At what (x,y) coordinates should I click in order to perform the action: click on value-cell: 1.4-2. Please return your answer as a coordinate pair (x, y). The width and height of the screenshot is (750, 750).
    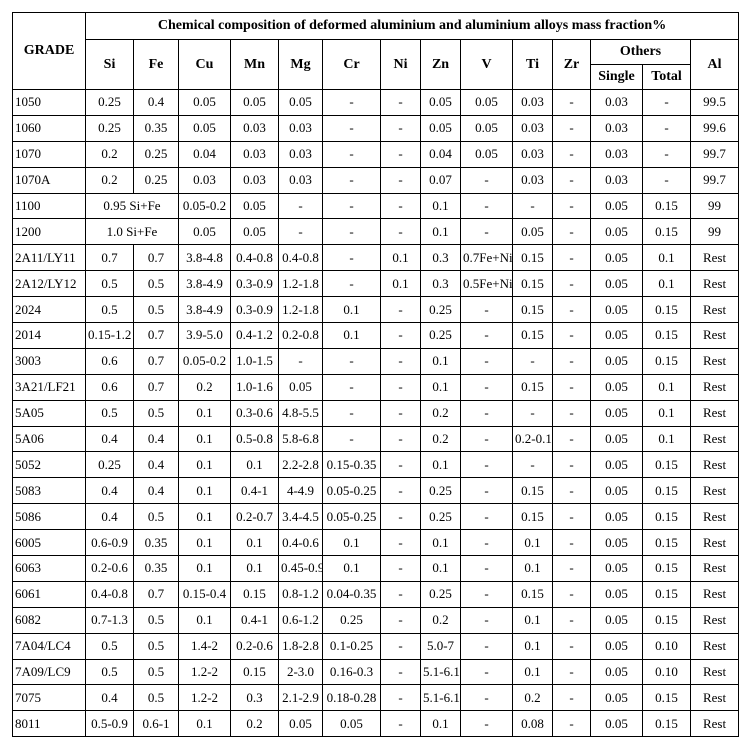
    Looking at the image, I should click on (204, 646).